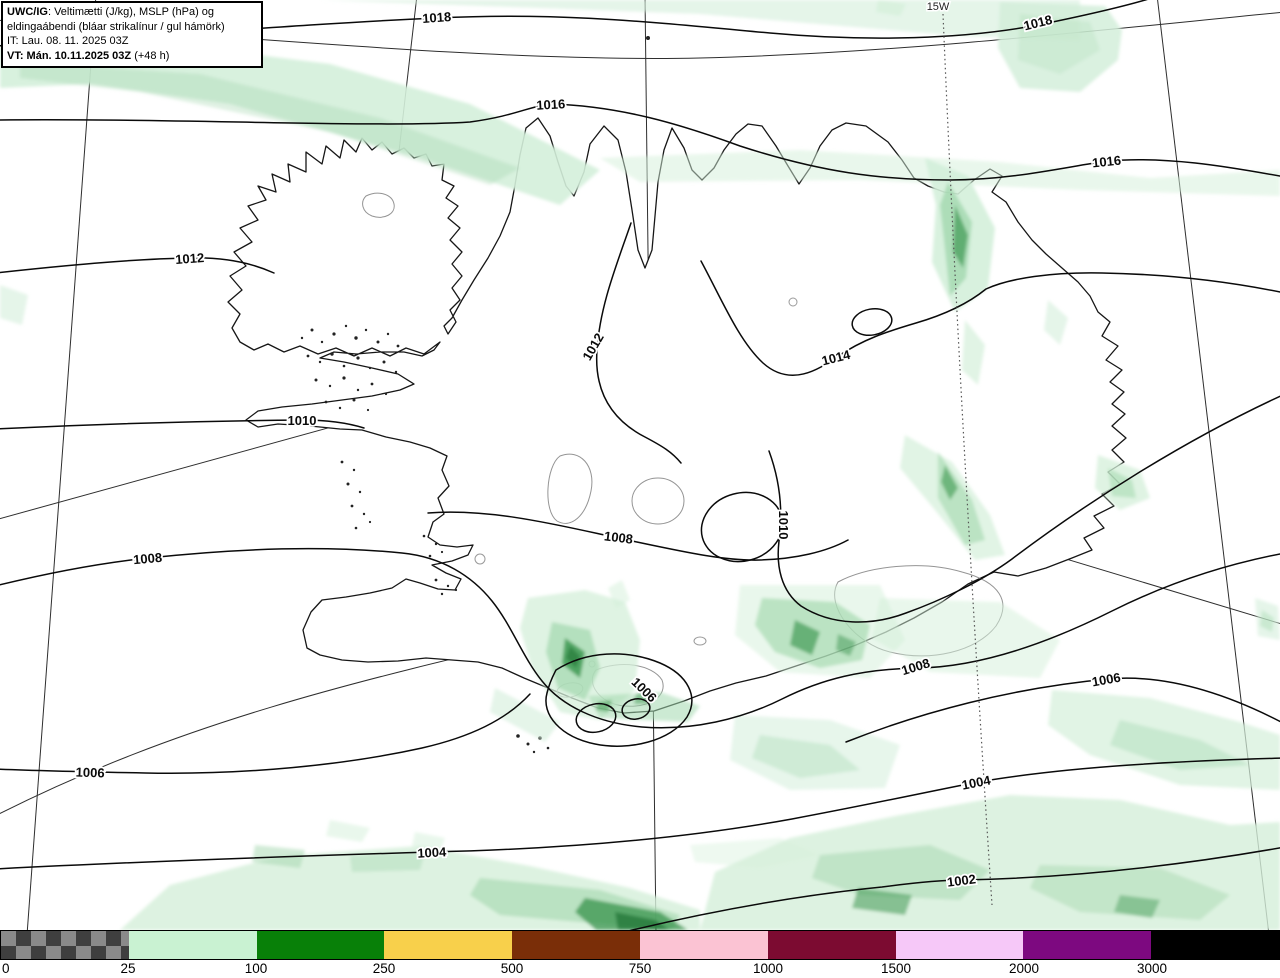 This screenshot has width=1280, height=978. I want to click on cape-colorbar: 0 25 100 250 500 750 1000 1500 2000 3000, so click(640, 954).